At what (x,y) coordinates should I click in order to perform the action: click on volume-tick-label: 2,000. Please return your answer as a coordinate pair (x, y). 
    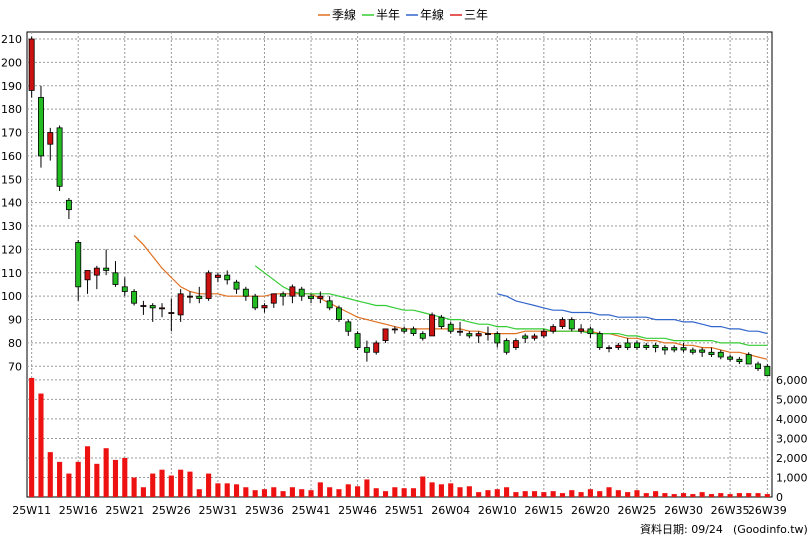
    Looking at the image, I should click on (792, 458).